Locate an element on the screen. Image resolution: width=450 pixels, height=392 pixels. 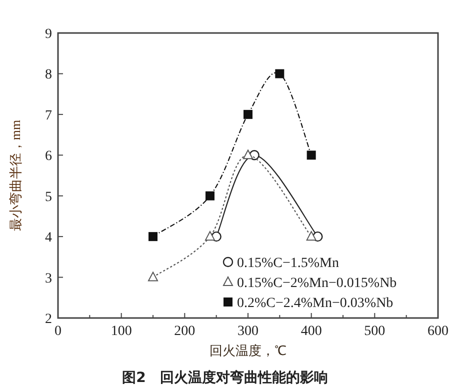
y-tick-label: 7 is located at coordinates (48, 116).